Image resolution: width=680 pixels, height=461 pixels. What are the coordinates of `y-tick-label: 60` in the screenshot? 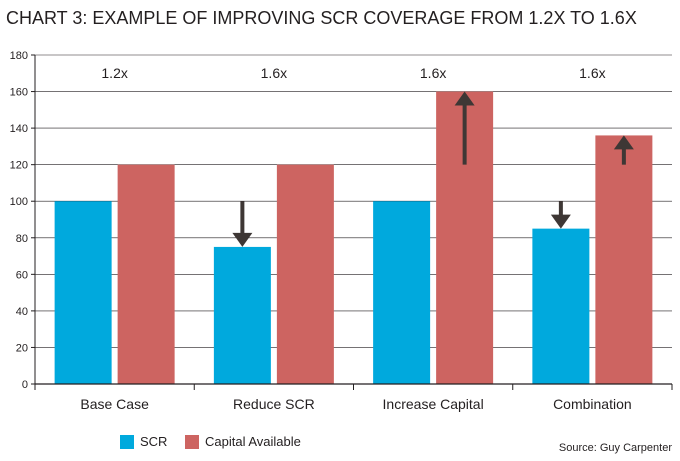 It's located at (22, 275).